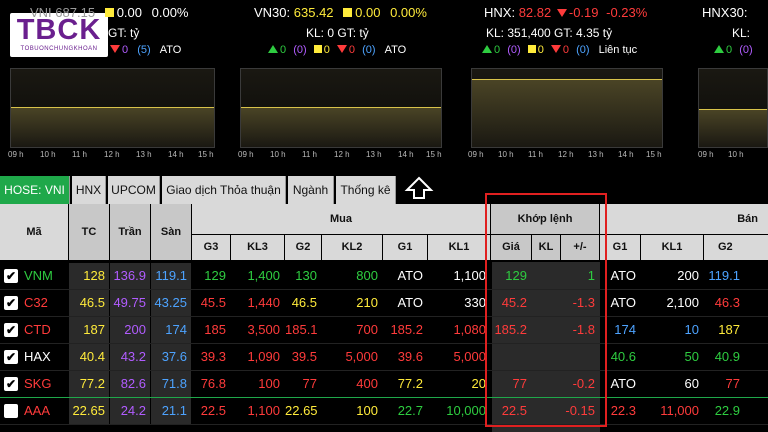  Describe the element at coordinates (124, 33) in the screenshot. I see `index-vni-volume: GT: tỷ` at that location.